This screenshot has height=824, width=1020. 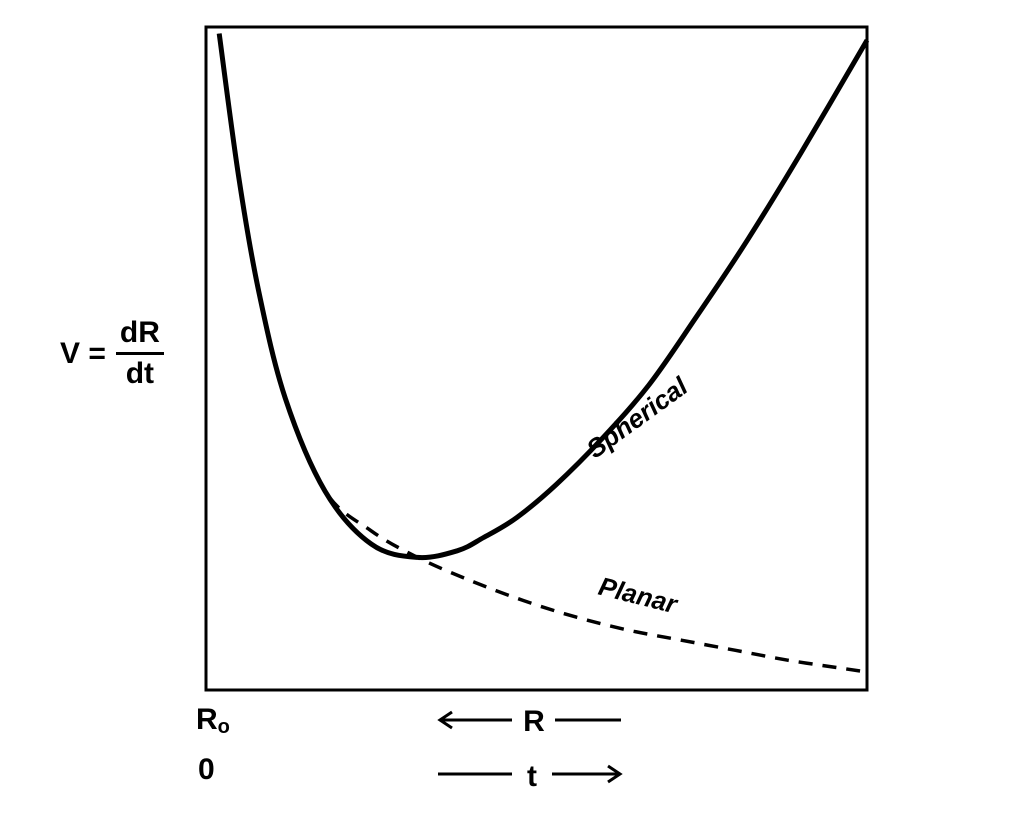 What do you see at coordinates (445, 720) in the screenshot?
I see `r-arrow-head-icon` at bounding box center [445, 720].